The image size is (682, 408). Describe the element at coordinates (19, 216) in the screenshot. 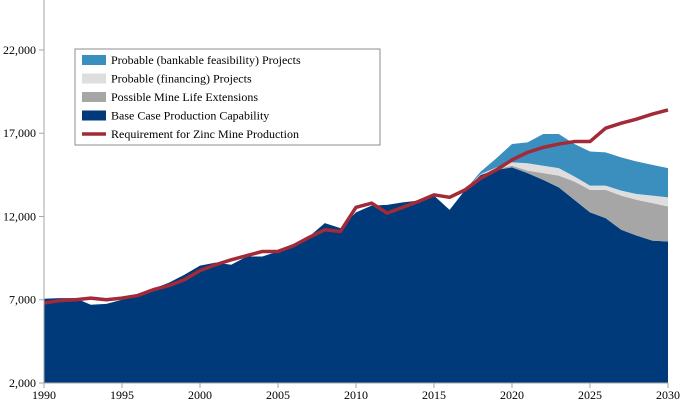

I see `y-tick-label: 12,000` at that location.